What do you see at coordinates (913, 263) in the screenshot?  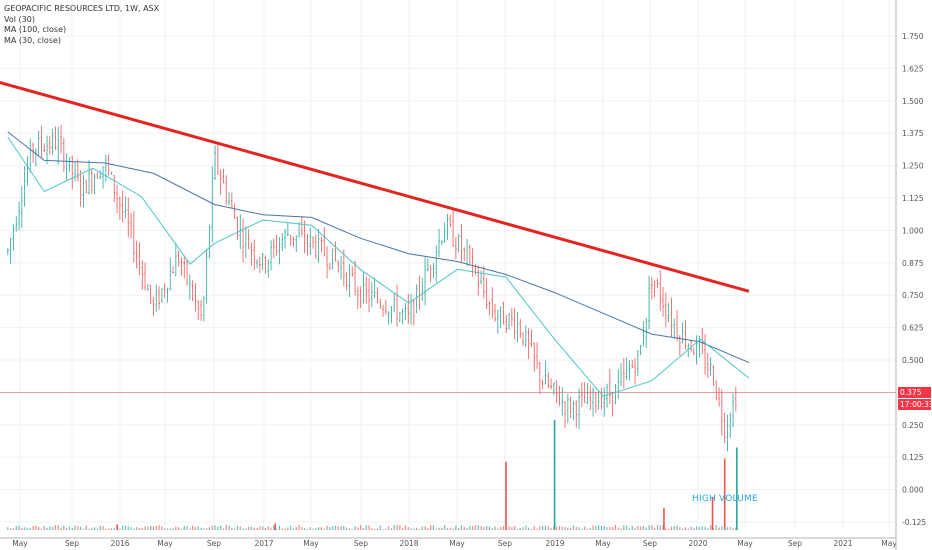 I see `y-tick-label: 0.875` at bounding box center [913, 263].